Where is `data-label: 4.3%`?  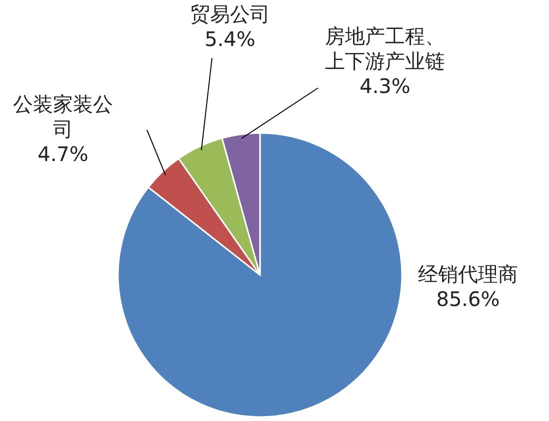
data-label: 4.3% is located at coordinates (385, 86).